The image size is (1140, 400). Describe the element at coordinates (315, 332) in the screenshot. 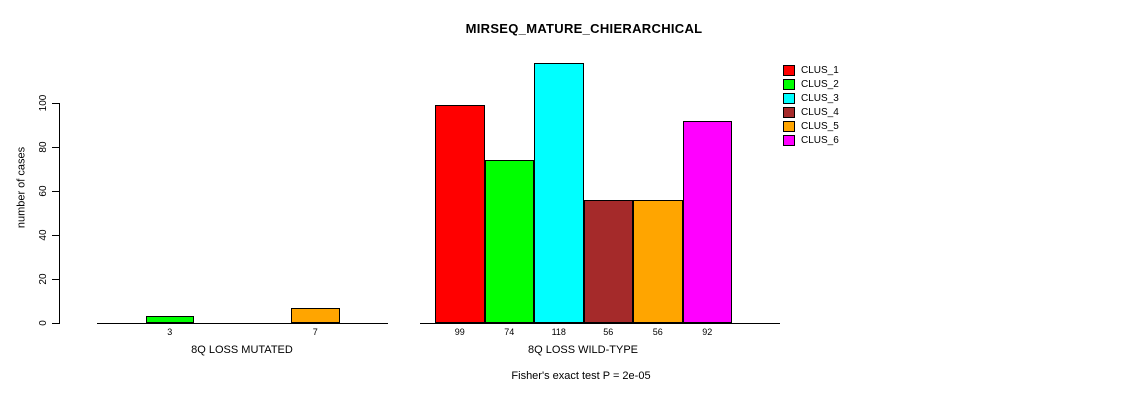

I see `bar-value-label: 7` at that location.